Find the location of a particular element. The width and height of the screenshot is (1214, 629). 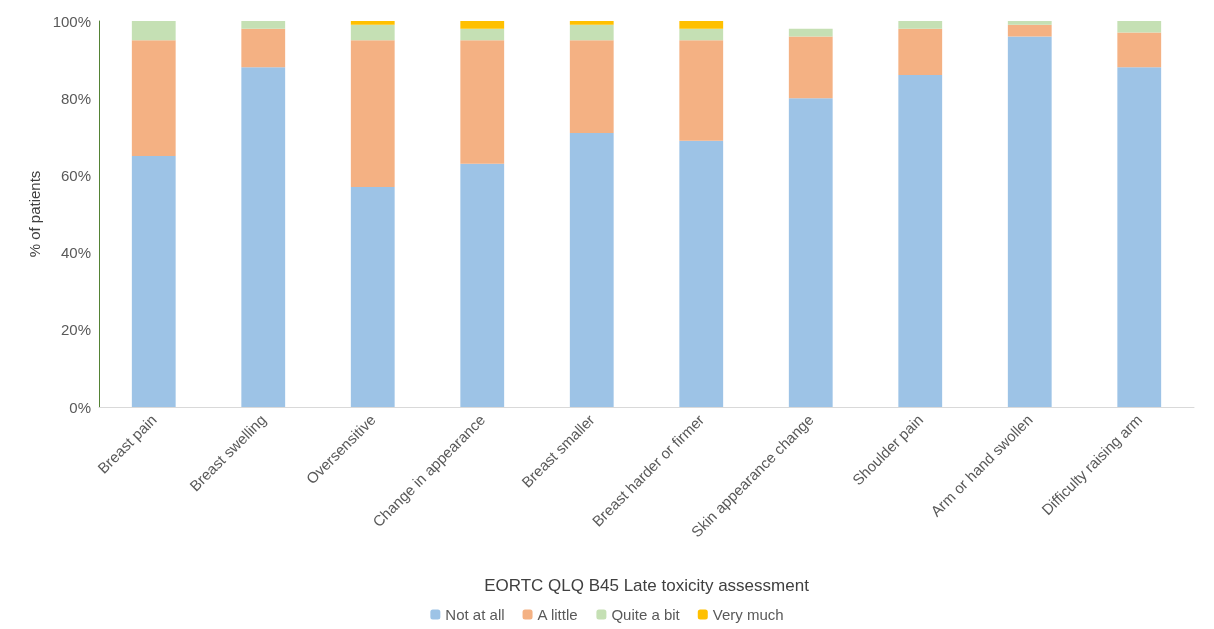

legend-label: Not at all is located at coordinates (475, 614).